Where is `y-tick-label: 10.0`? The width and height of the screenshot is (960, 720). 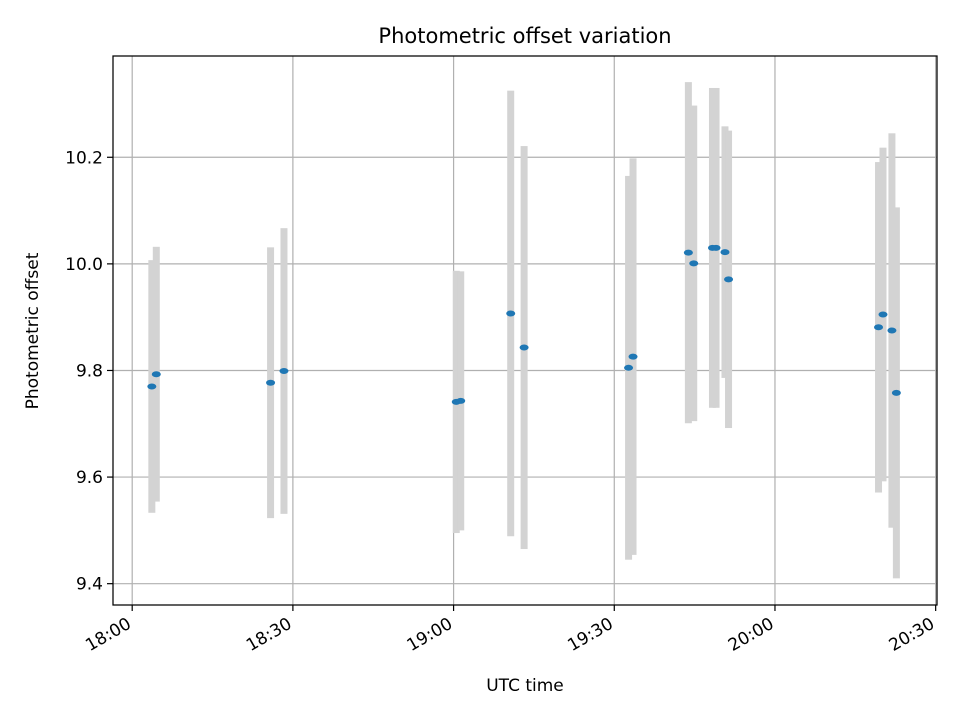 y-tick-label: 10.0 is located at coordinates (84, 265).